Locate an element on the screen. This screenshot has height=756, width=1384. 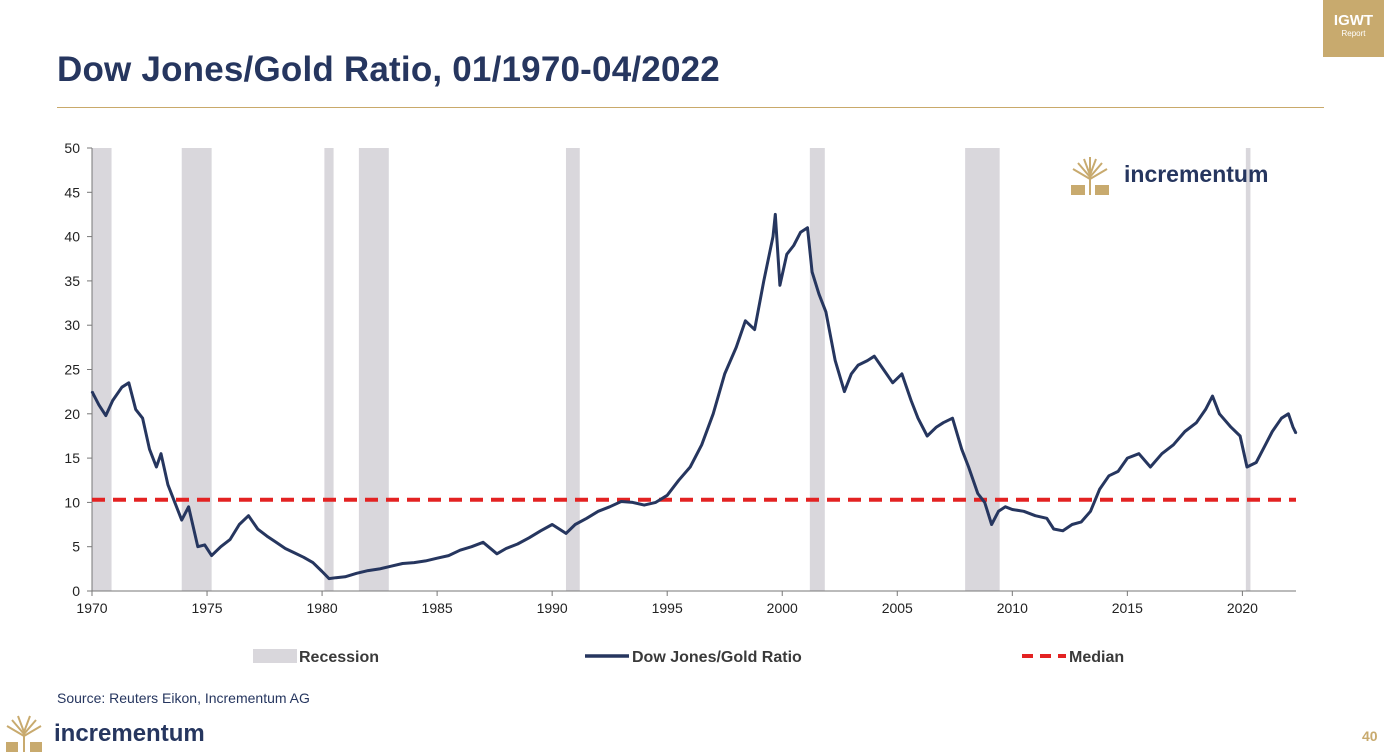
x-tick-label: 1980 is located at coordinates (322, 608).